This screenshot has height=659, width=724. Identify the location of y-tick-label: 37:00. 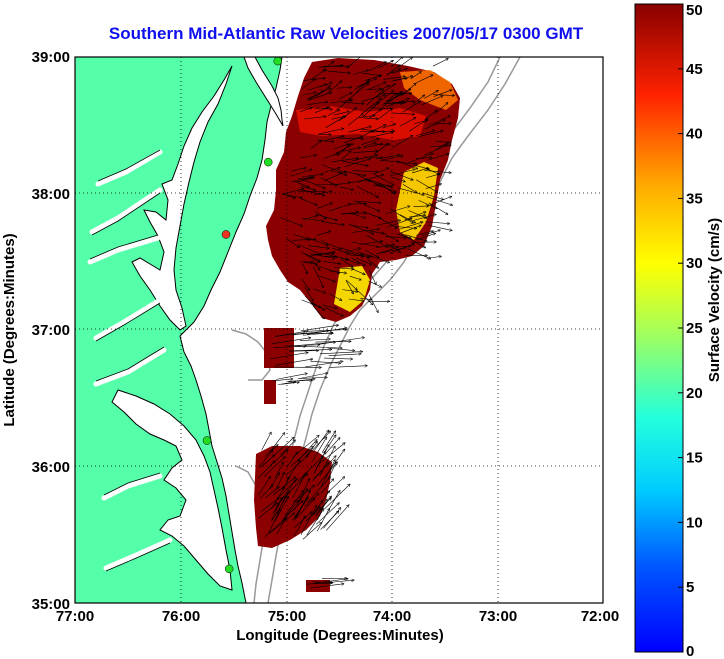
(51, 330).